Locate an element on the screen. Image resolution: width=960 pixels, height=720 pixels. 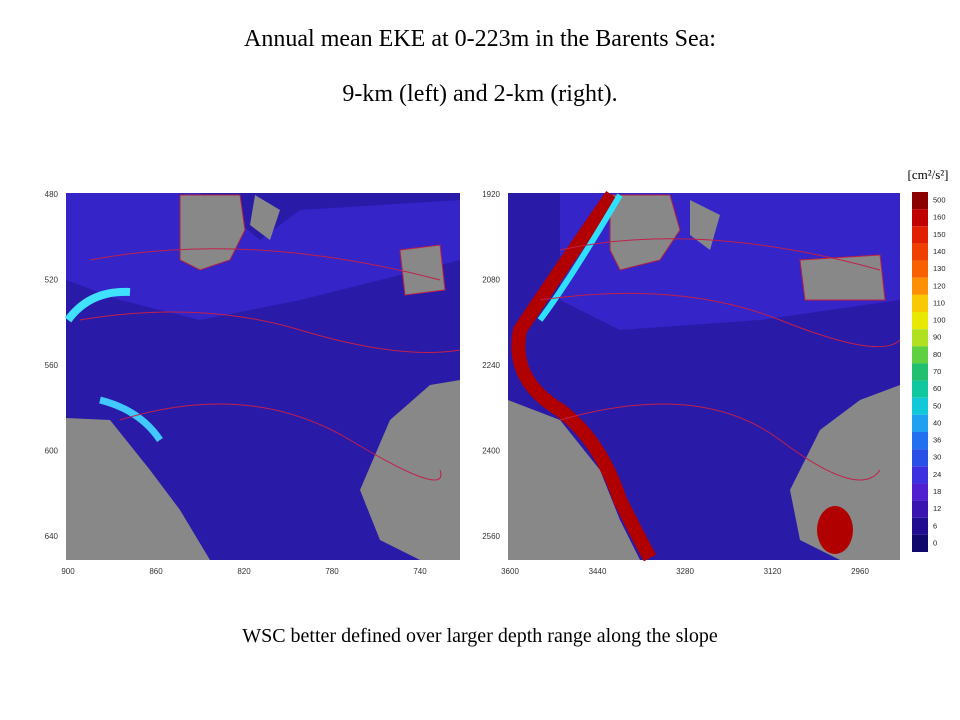
y-tick-label: 2240 is located at coordinates (491, 365).